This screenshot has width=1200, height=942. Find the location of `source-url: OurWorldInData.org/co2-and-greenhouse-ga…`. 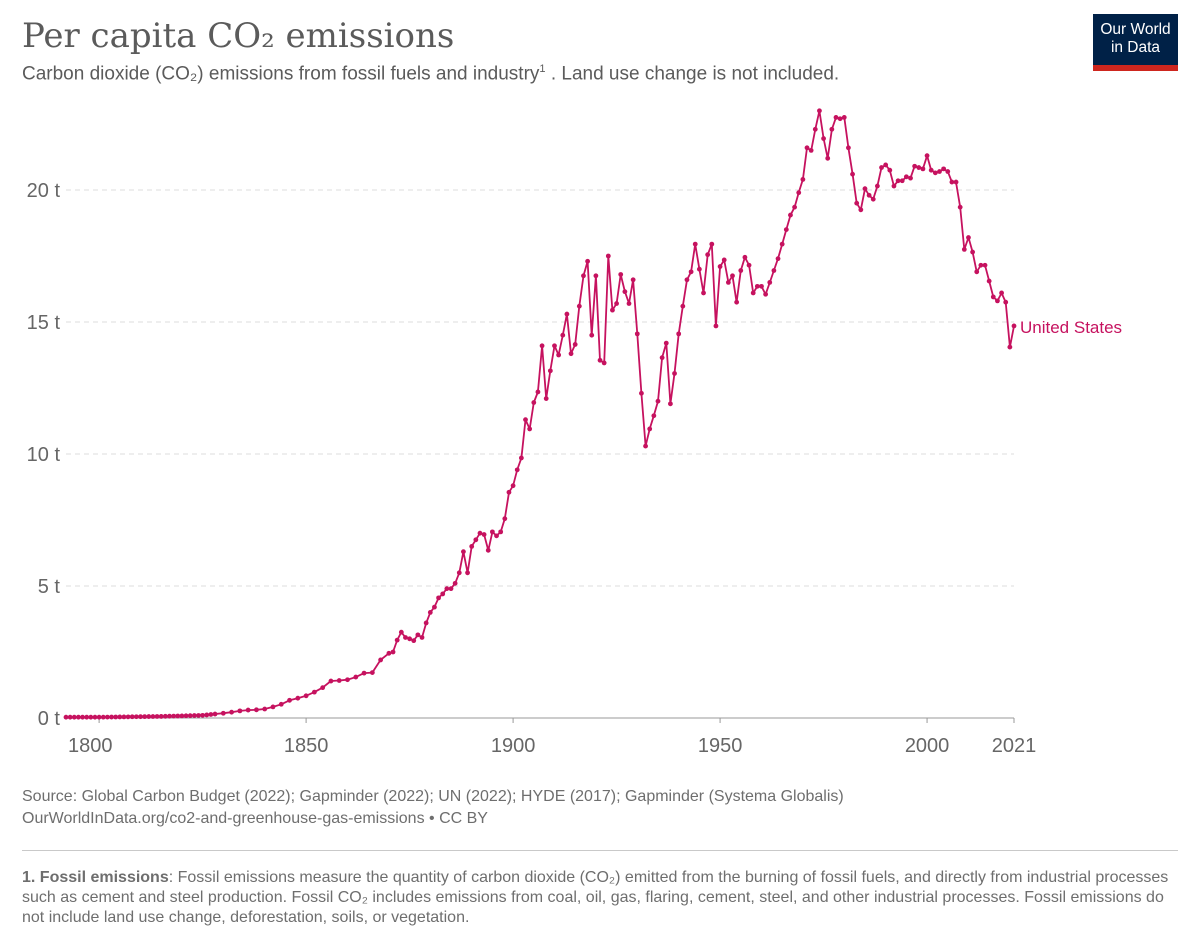

source-url: OurWorldInData.org/co2-and-greenhouse-ga… is located at coordinates (255, 818).